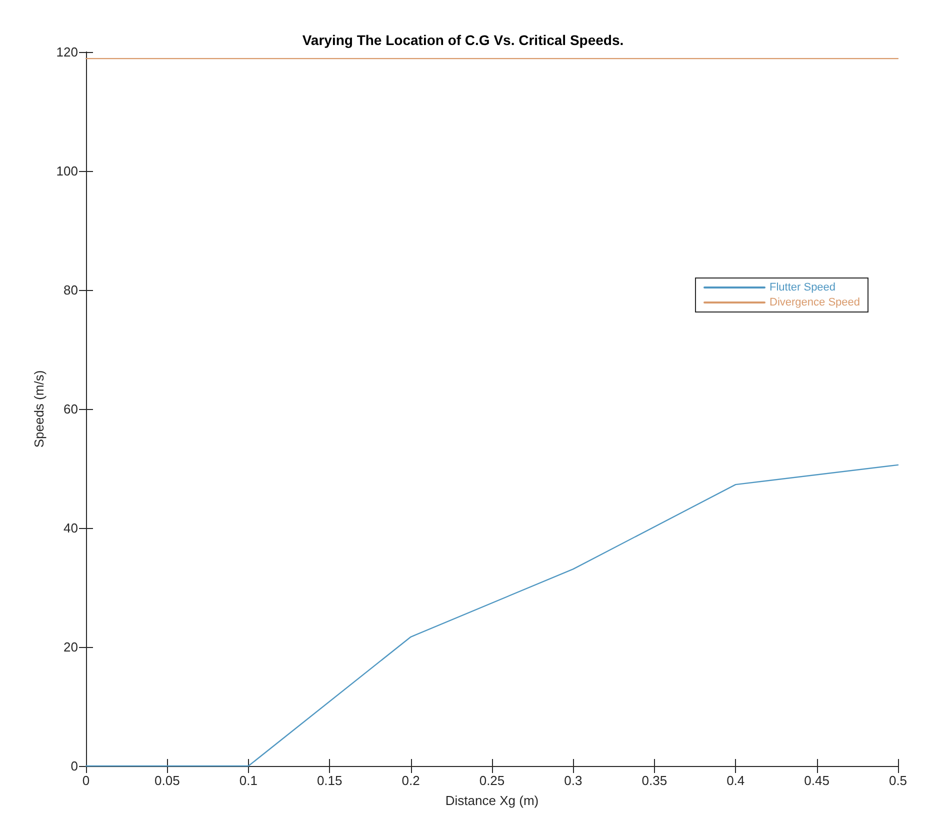 This screenshot has width=930, height=831. What do you see at coordinates (67, 52) in the screenshot?
I see `y-tick-label: 120` at bounding box center [67, 52].